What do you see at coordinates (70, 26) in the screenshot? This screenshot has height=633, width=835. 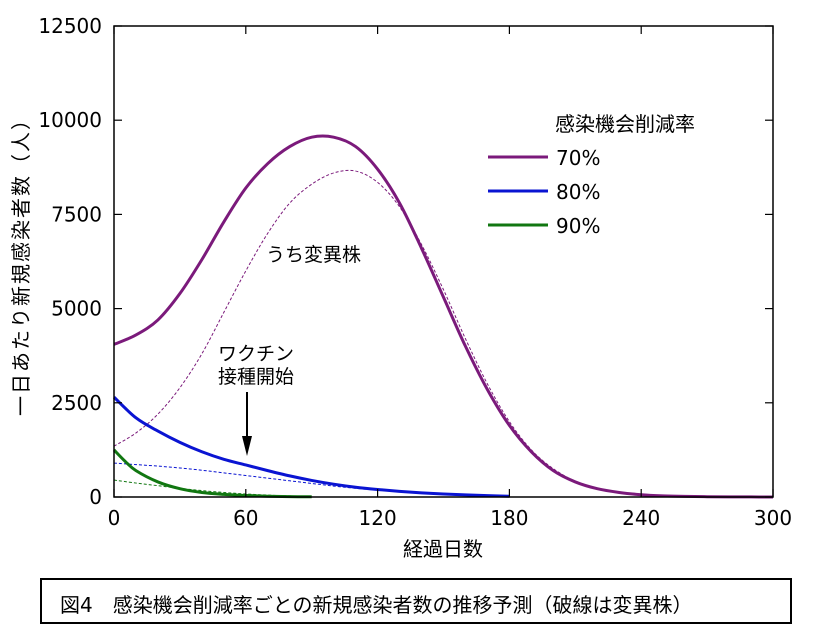 I see `y-tick-label: 12500` at bounding box center [70, 26].